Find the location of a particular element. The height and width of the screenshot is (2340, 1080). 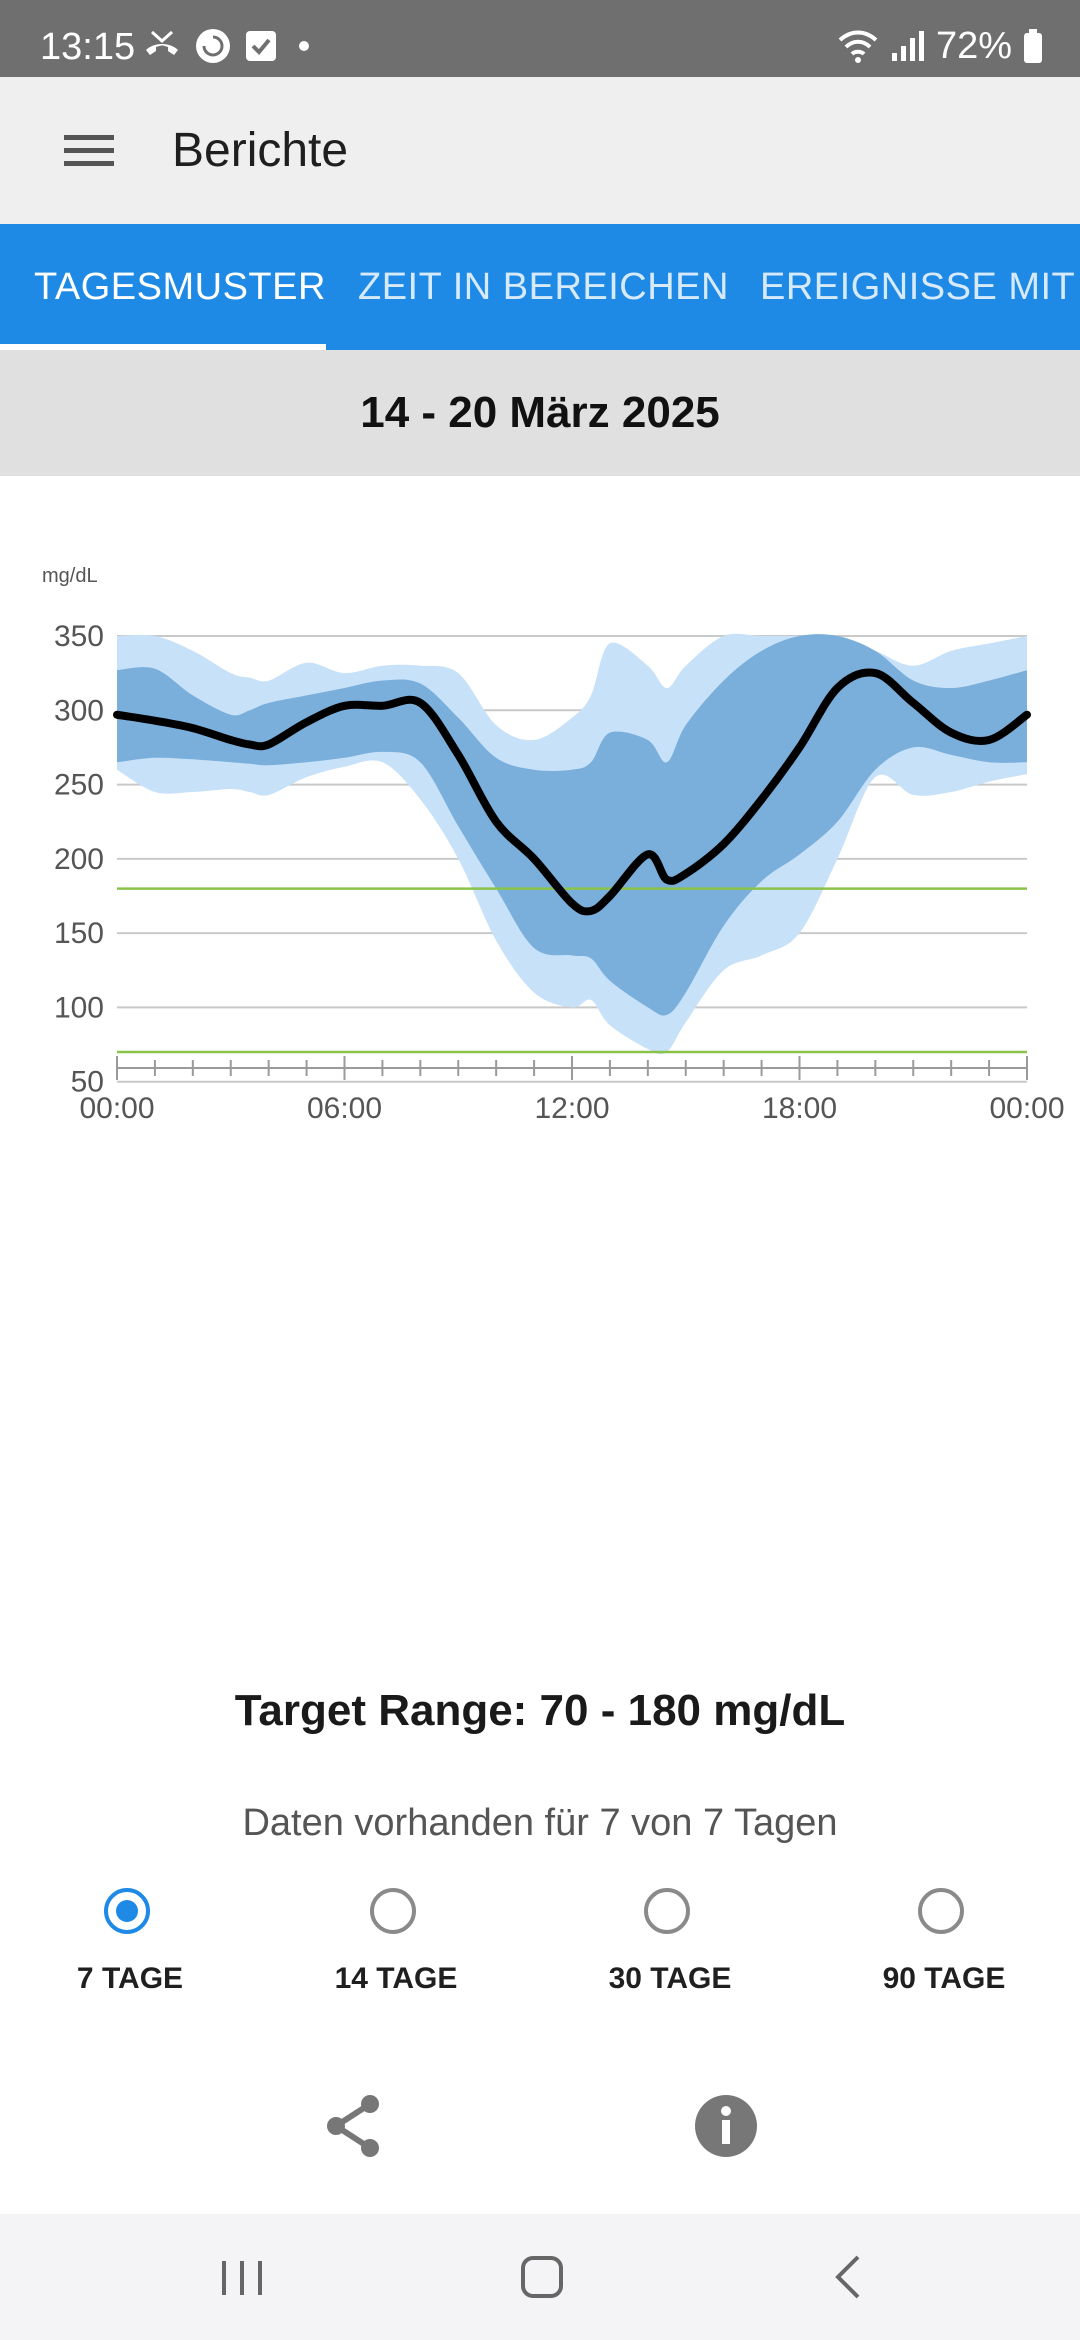

status-time: 13:15 is located at coordinates (88, 47).